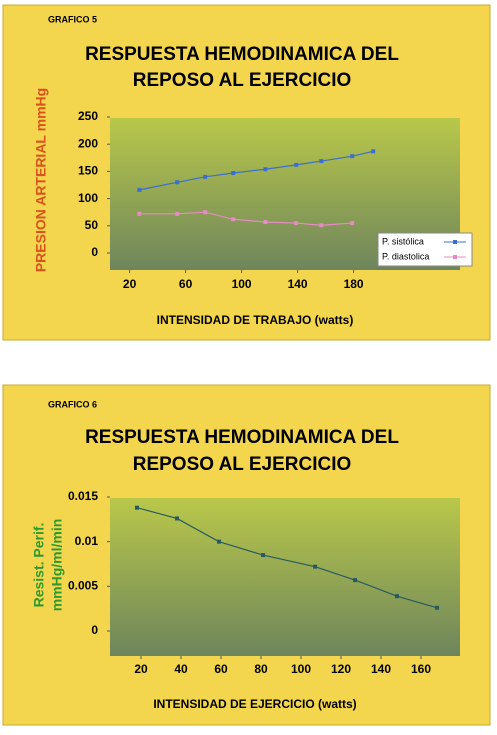 This screenshot has height=735, width=497. What do you see at coordinates (354, 284) in the screenshot?
I see `x-tick-label: 180` at bounding box center [354, 284].